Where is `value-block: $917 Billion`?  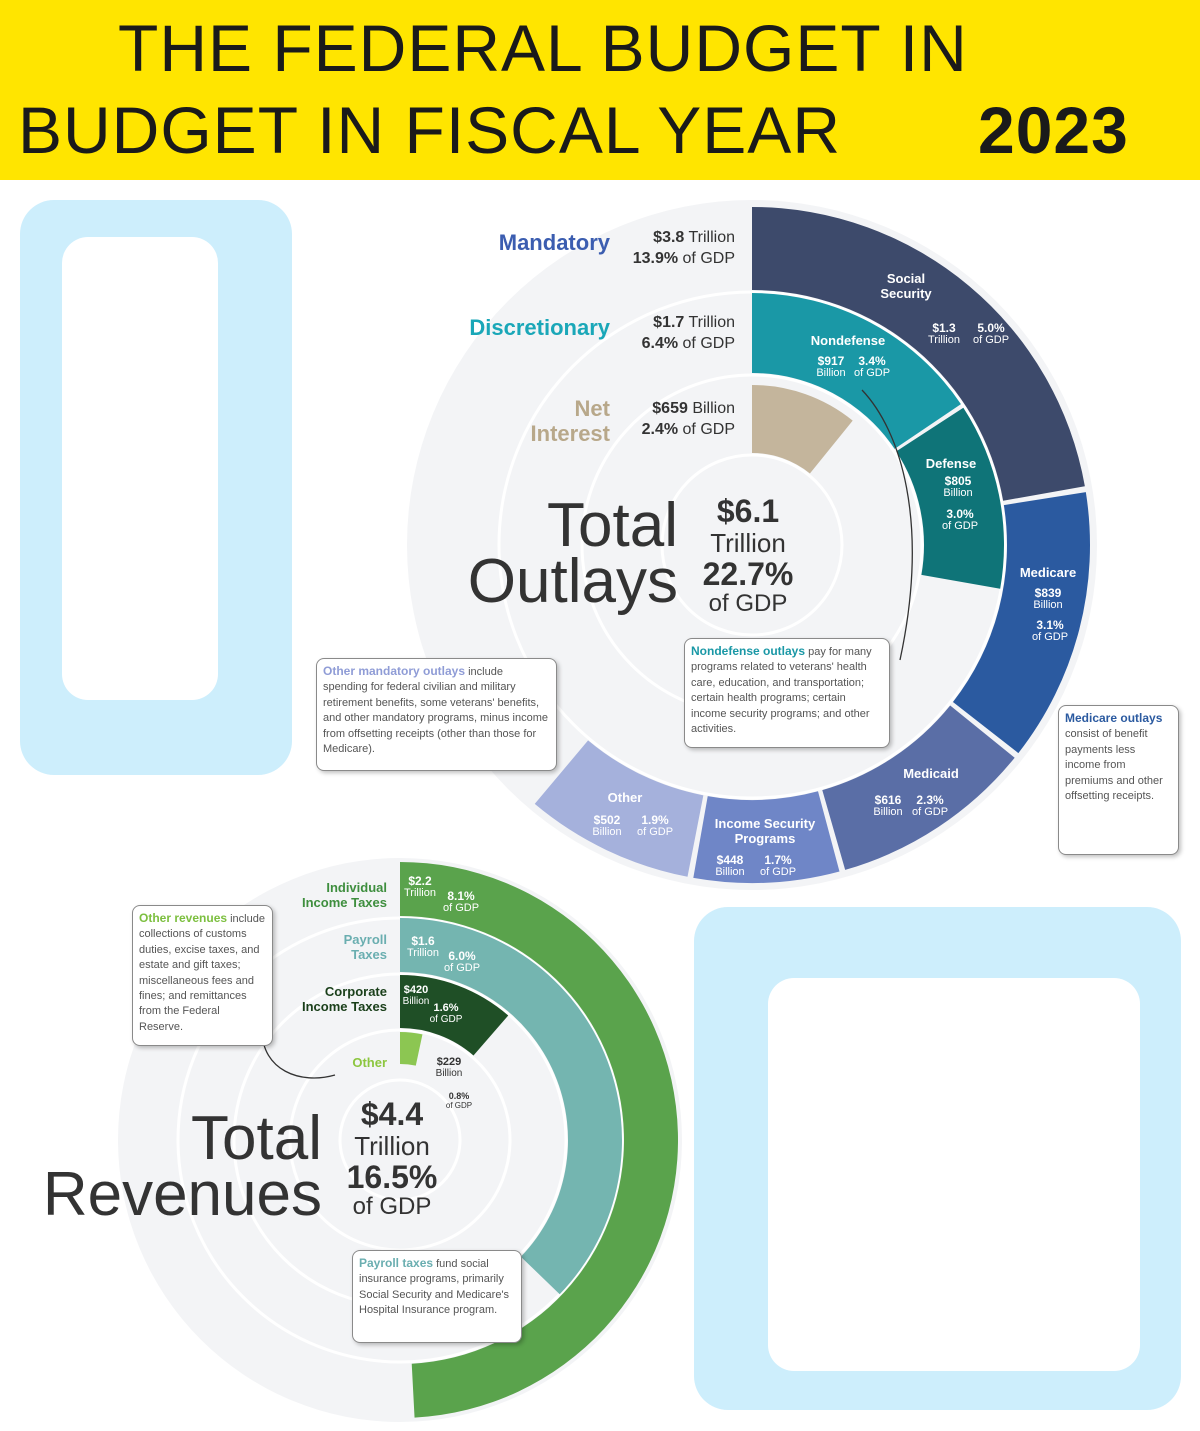 value-block: $917 Billion is located at coordinates (830, 367).